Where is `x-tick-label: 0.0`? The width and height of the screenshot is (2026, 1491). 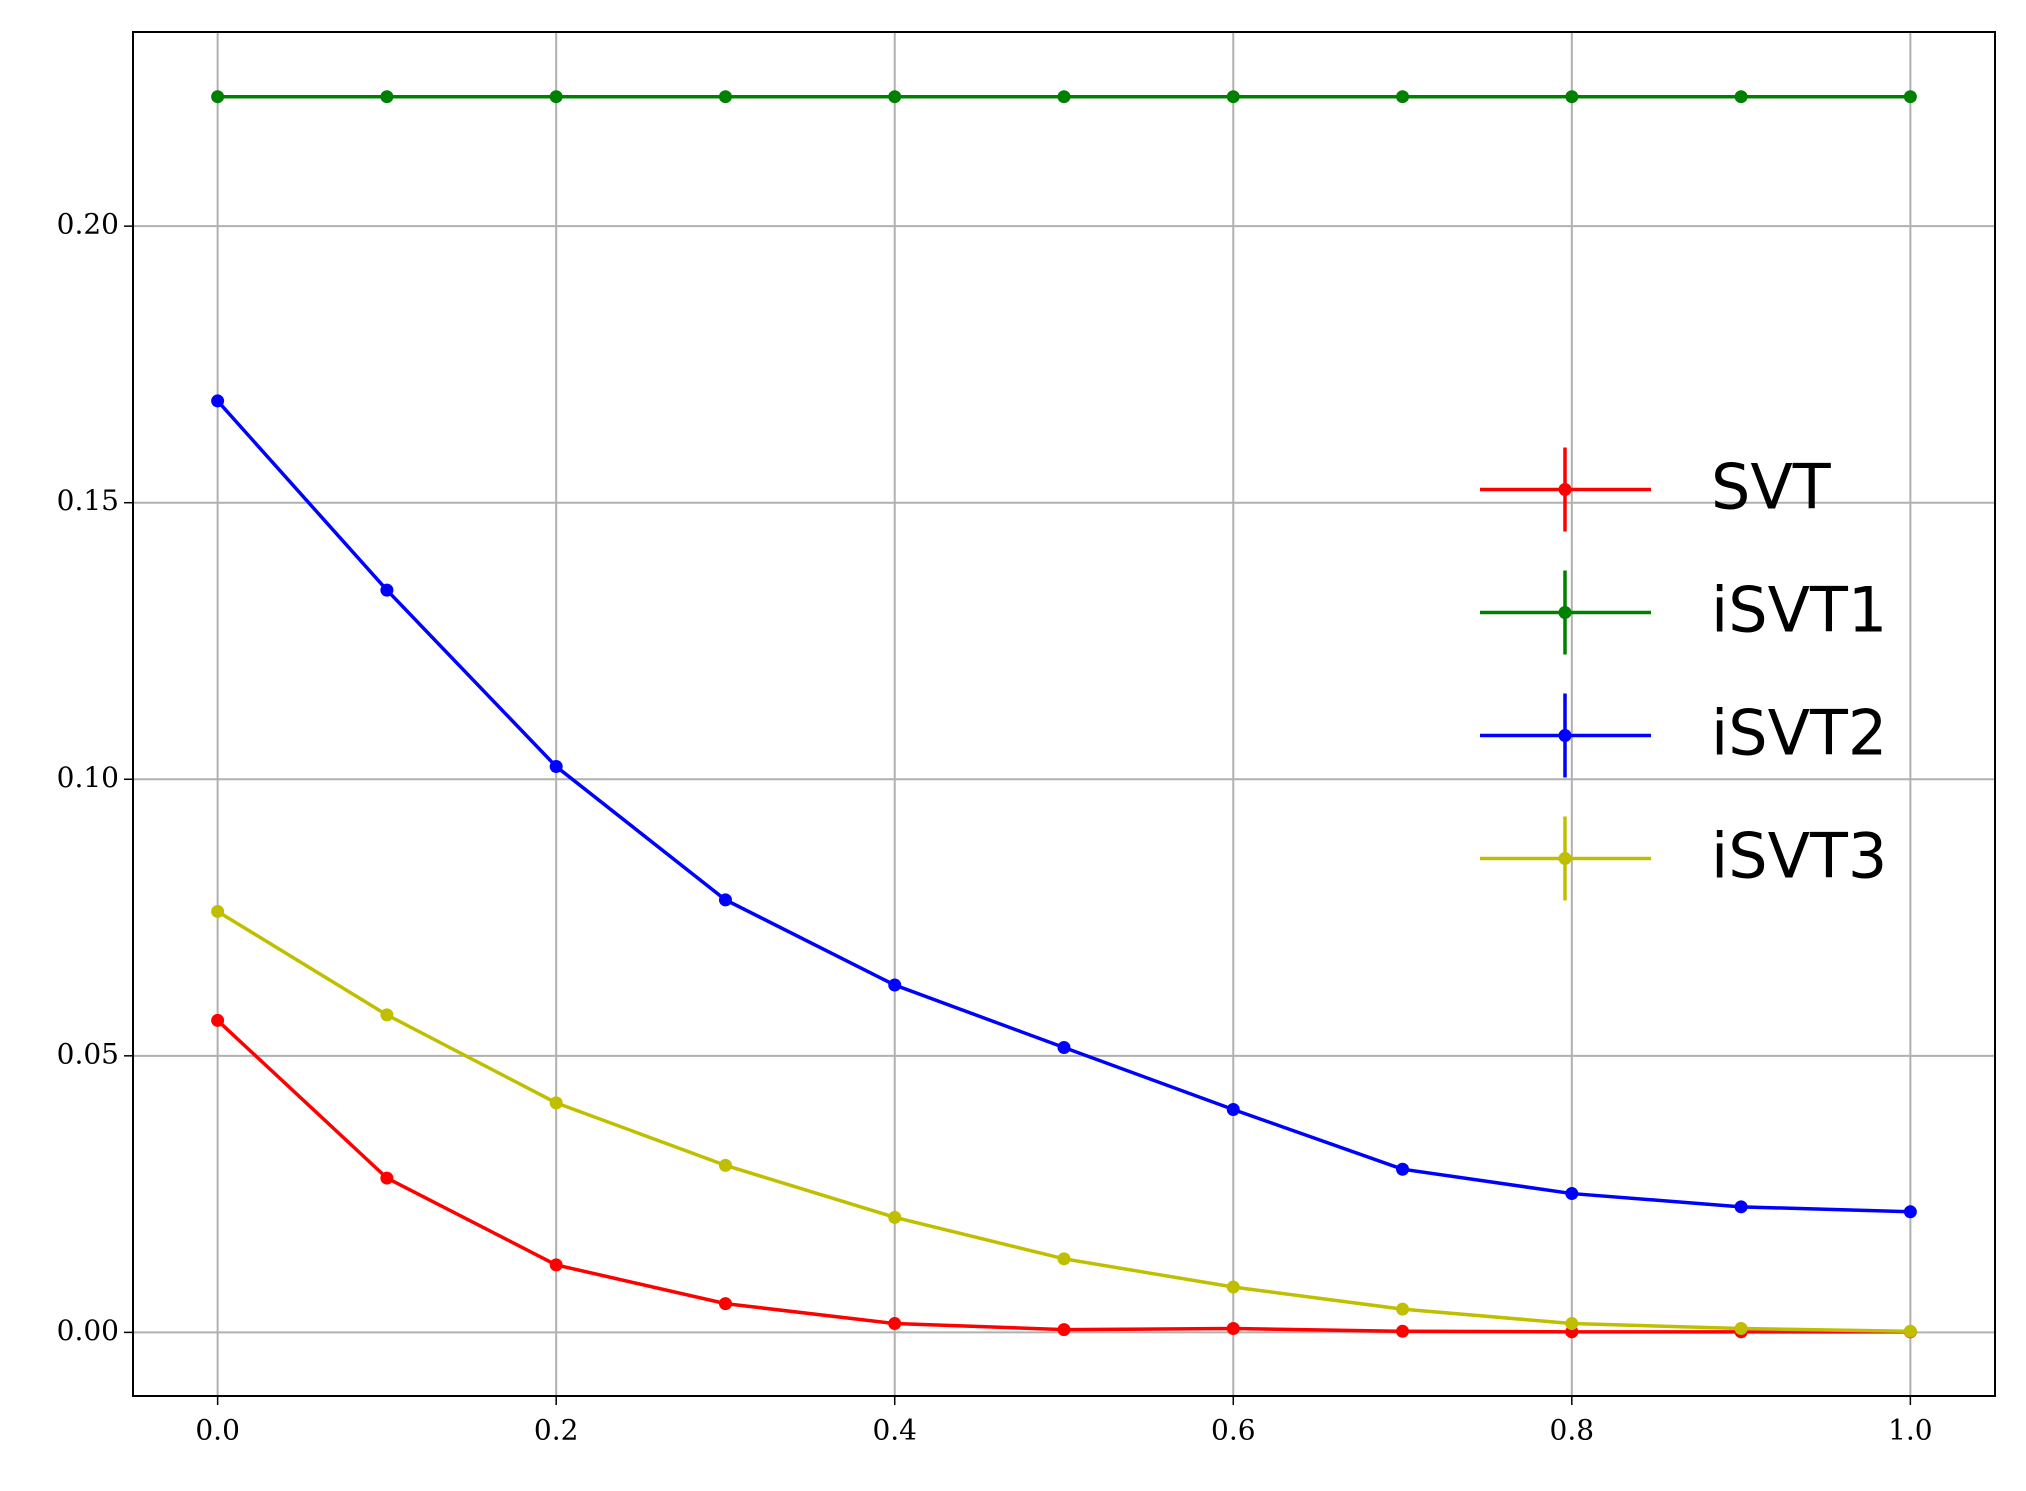
x-tick-label: 0.0 is located at coordinates (217, 1430).